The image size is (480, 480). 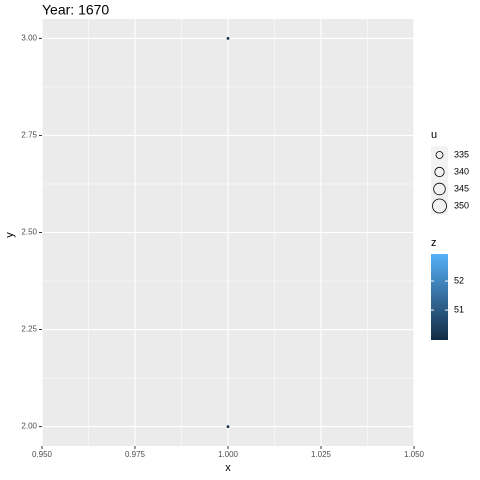 What do you see at coordinates (29, 329) in the screenshot?
I see `y-tick-label: 2.25` at bounding box center [29, 329].